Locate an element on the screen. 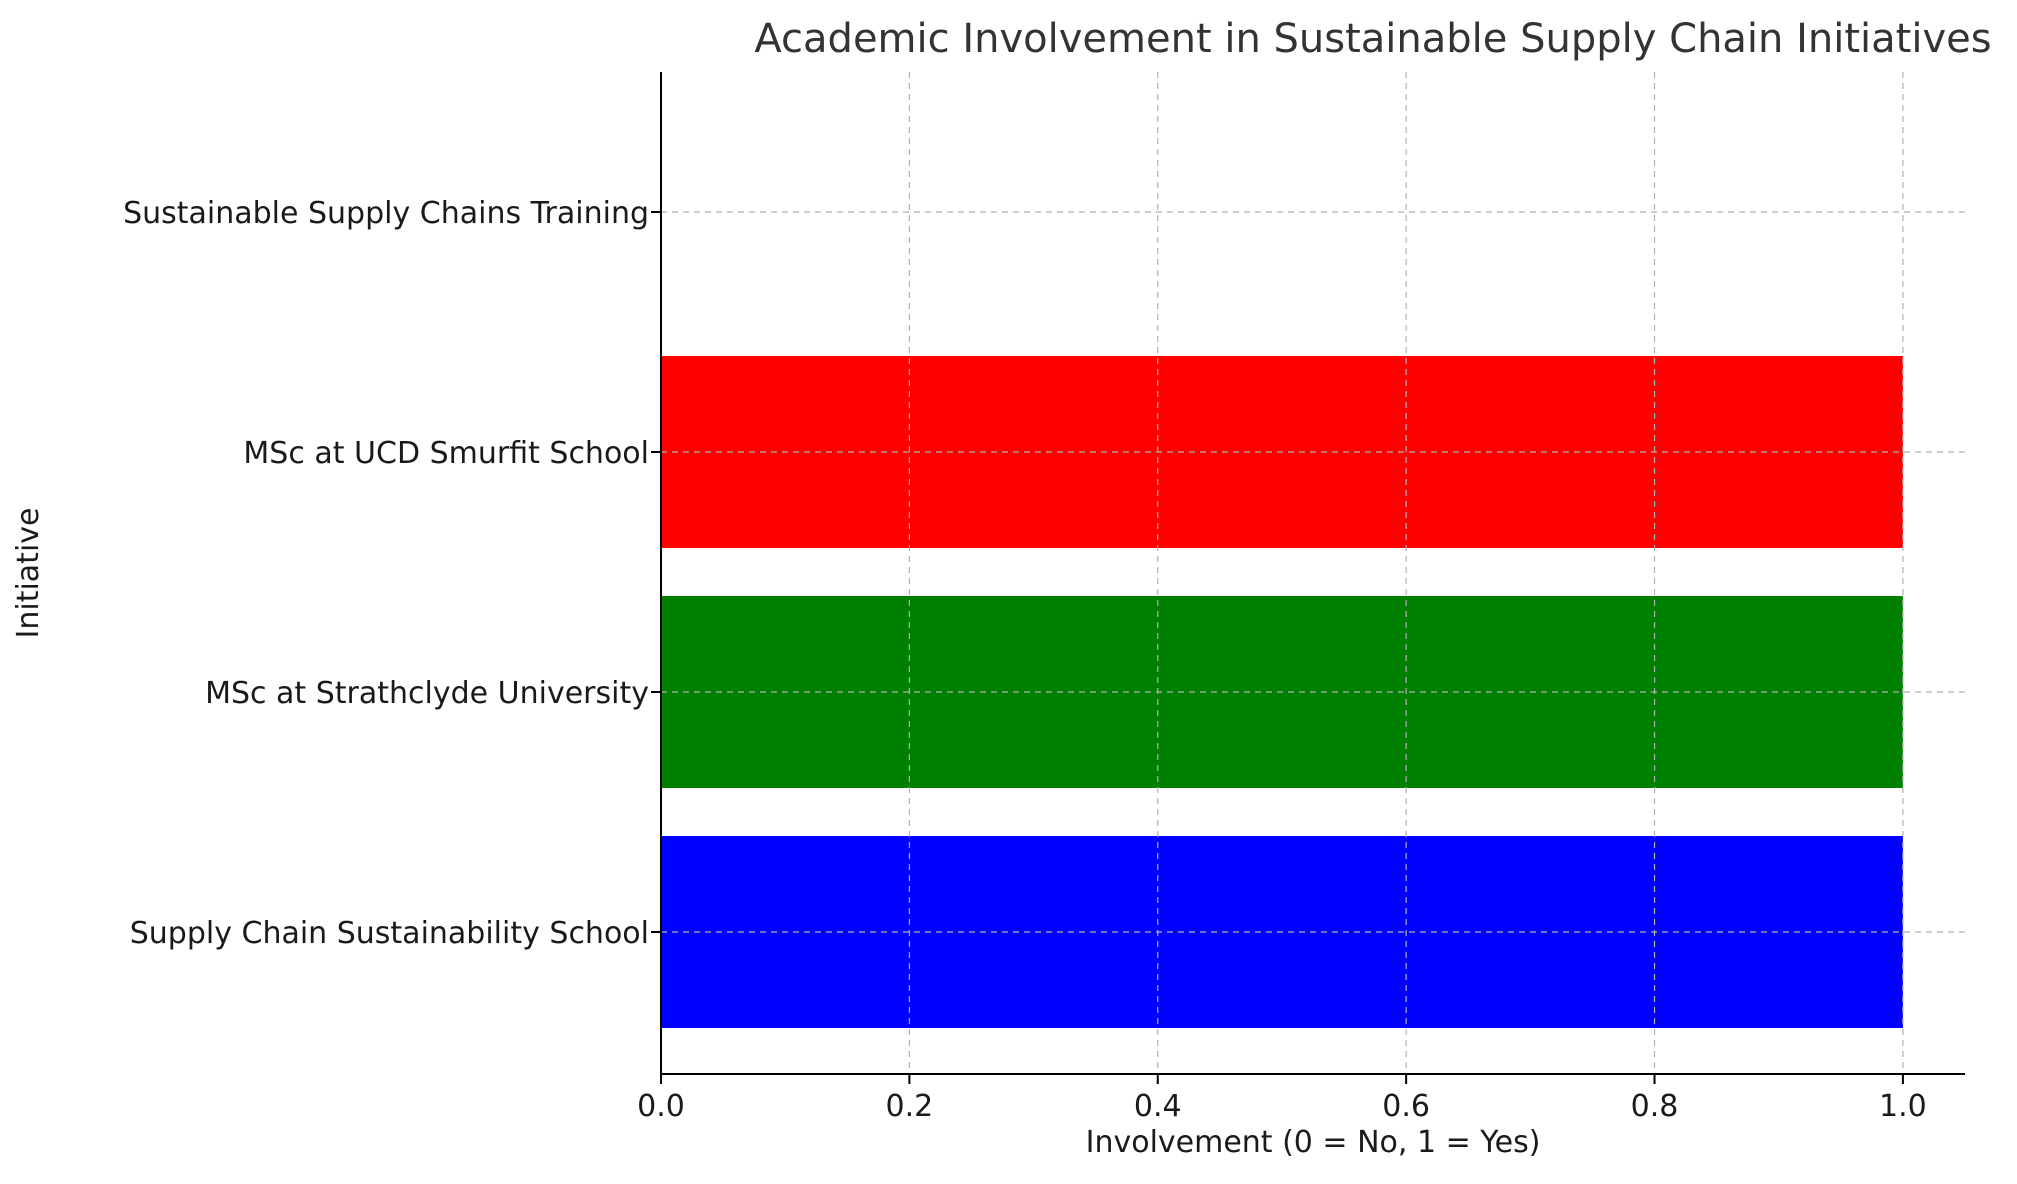  y-tick-label: MSc at UCD Smurfit School is located at coordinates (446, 453).